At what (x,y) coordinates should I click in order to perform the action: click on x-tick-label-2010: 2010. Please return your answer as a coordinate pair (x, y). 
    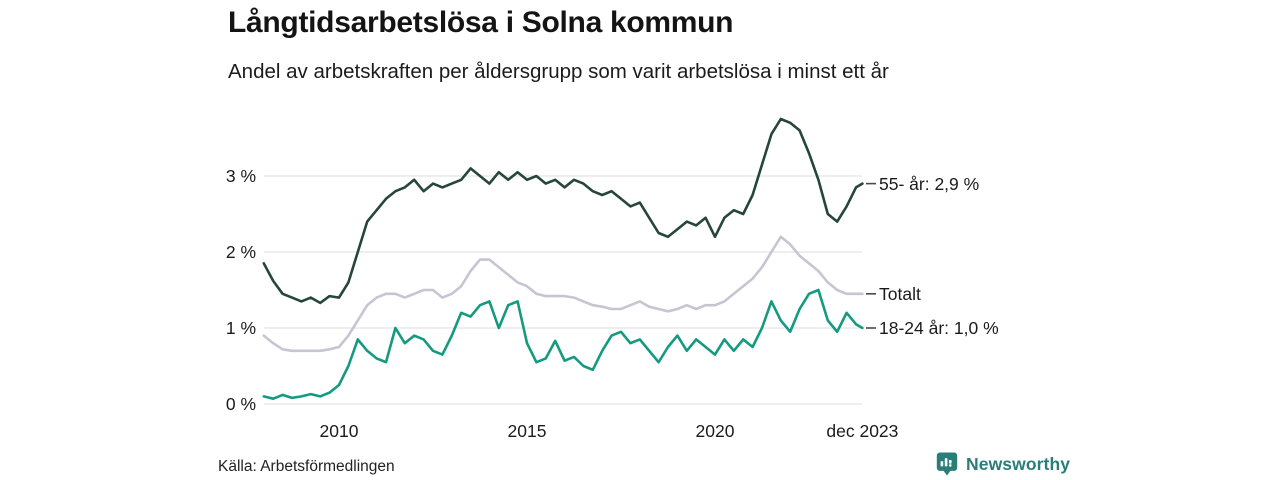
    Looking at the image, I should click on (339, 431).